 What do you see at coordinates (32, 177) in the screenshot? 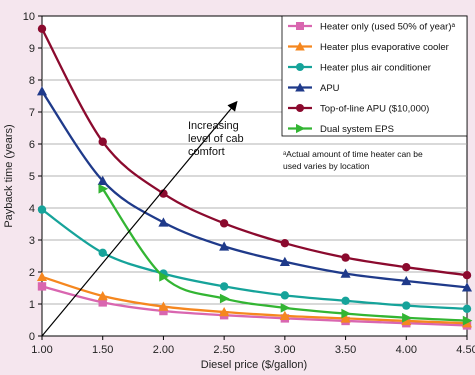
I see `y-tick-label: 5` at bounding box center [32, 177].